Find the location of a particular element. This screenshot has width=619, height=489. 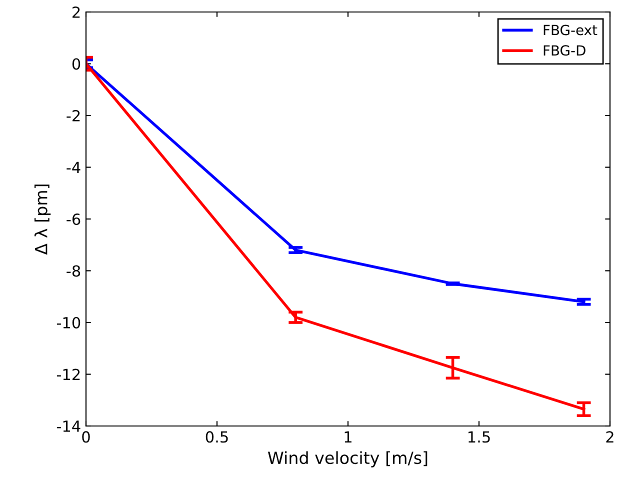

y-tick-label: -2 is located at coordinates (73, 116).